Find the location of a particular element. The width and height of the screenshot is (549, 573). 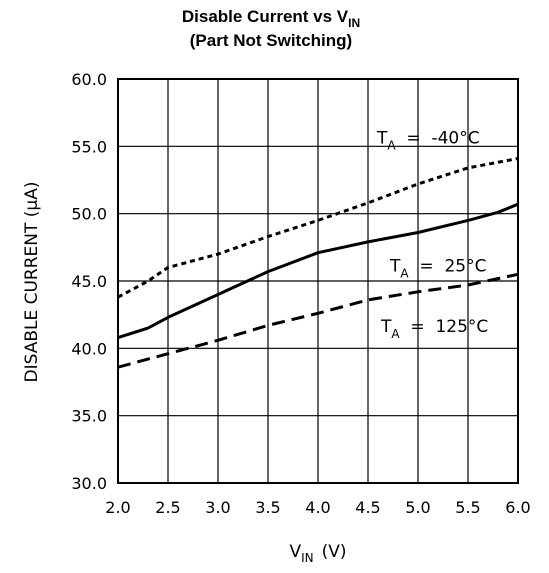

x-tick-label: 5.0 is located at coordinates (417, 507).